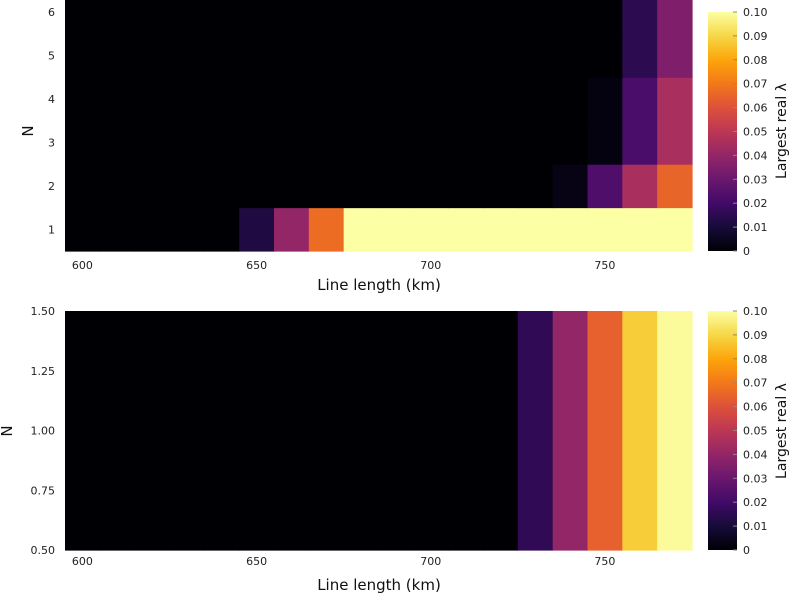  What do you see at coordinates (755, 227) in the screenshot?
I see `colorbar-tick-label: 0.01` at bounding box center [755, 227].